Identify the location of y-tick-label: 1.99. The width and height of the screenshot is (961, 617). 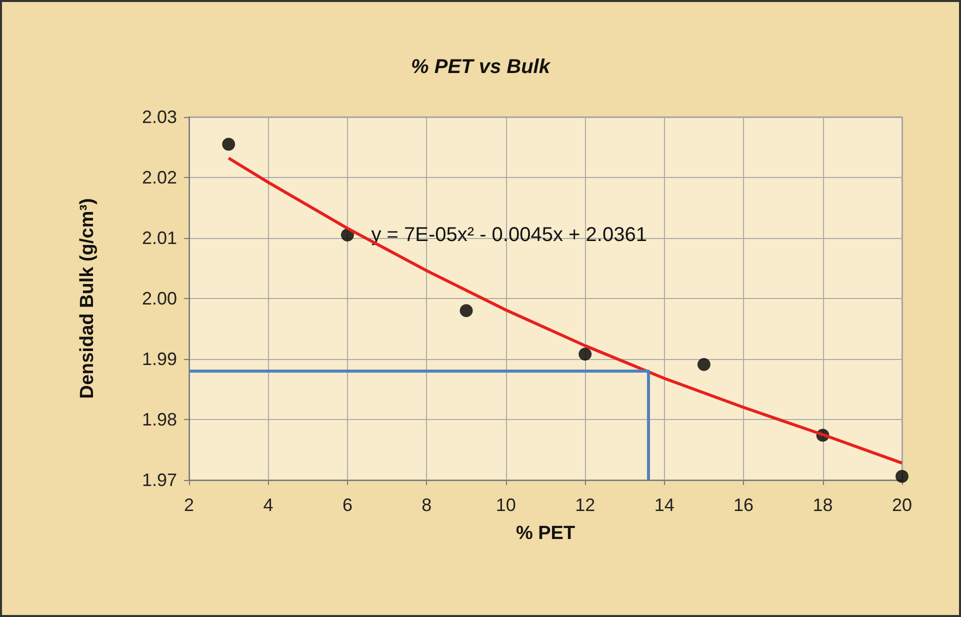
(159, 359).